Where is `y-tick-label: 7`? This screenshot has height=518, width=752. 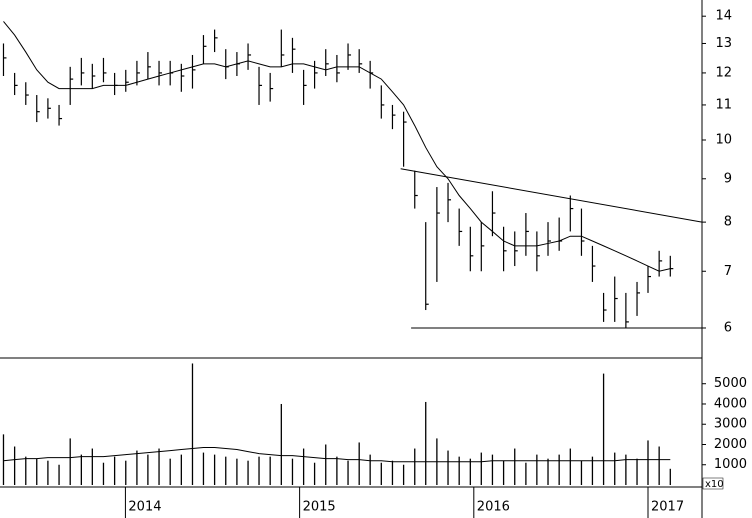
y-tick-label: 7 is located at coordinates (728, 271).